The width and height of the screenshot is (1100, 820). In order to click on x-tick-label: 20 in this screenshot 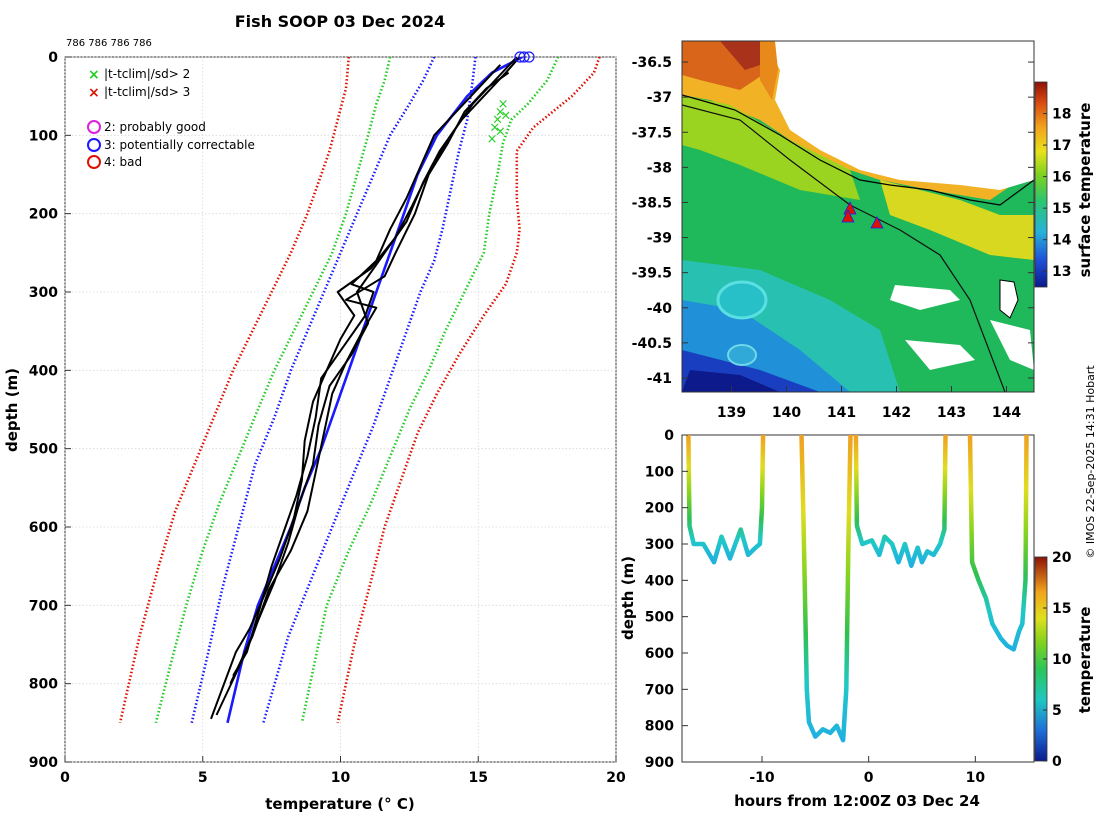, I will do `click(616, 778)`.